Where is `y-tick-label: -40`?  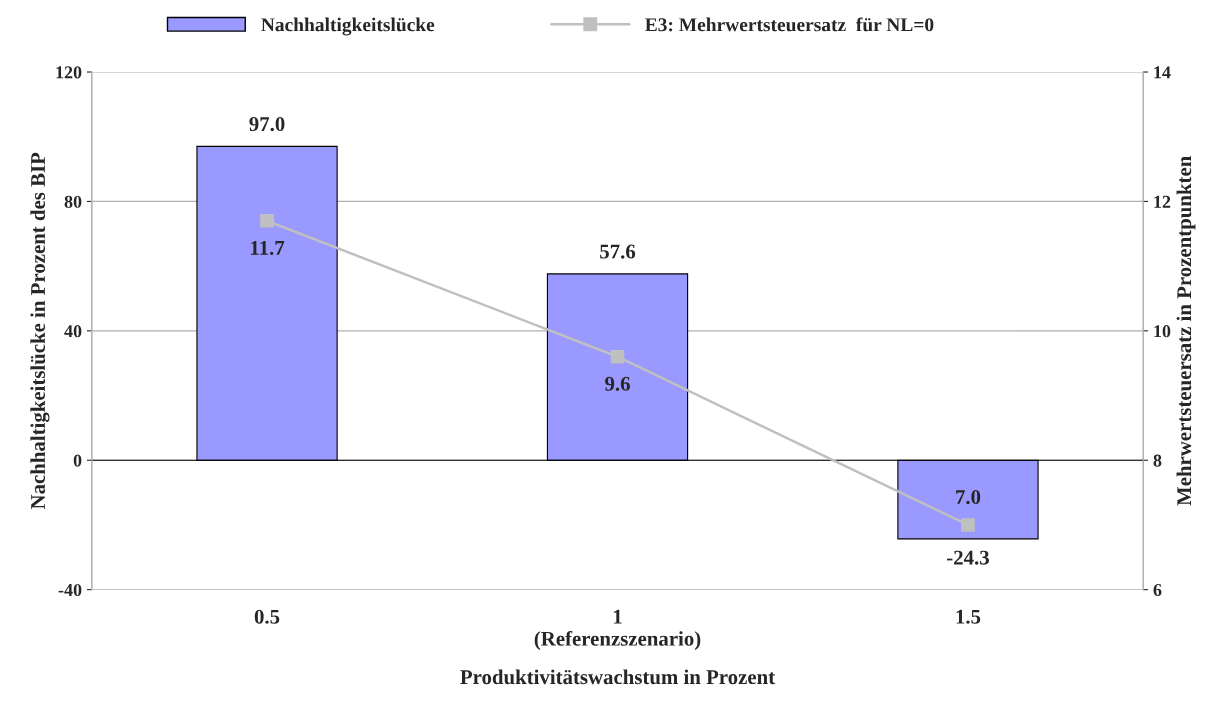
y-tick-label: -40 is located at coordinates (70, 590).